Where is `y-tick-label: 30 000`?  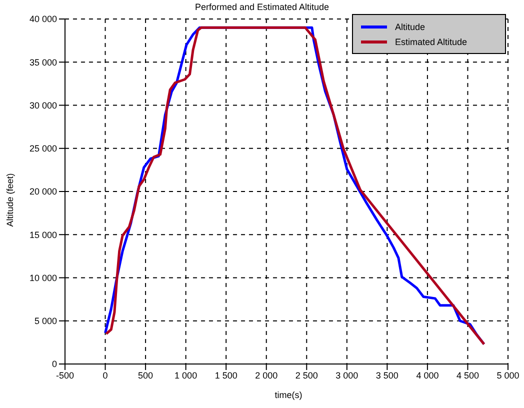 y-tick-label: 30 000 is located at coordinates (43, 105).